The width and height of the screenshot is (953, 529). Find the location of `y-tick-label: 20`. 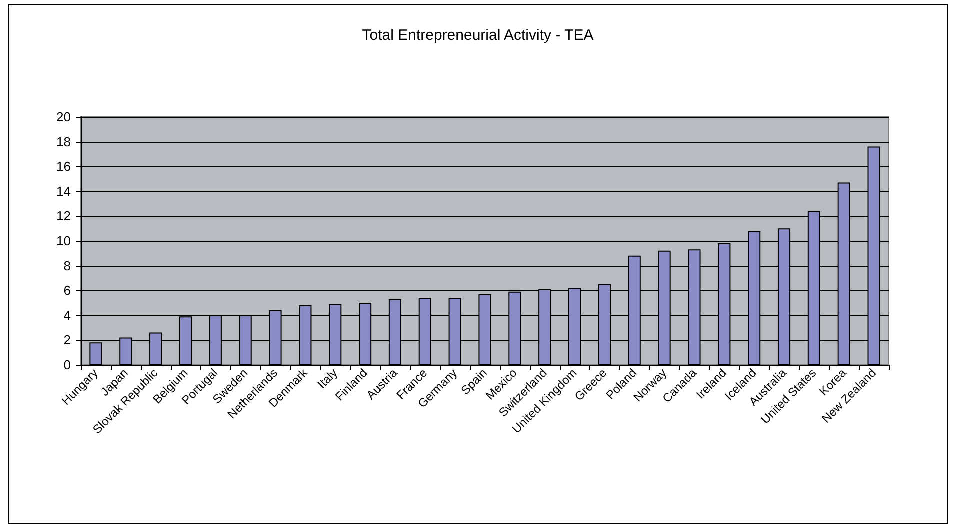

y-tick-label: 20 is located at coordinates (63, 117).